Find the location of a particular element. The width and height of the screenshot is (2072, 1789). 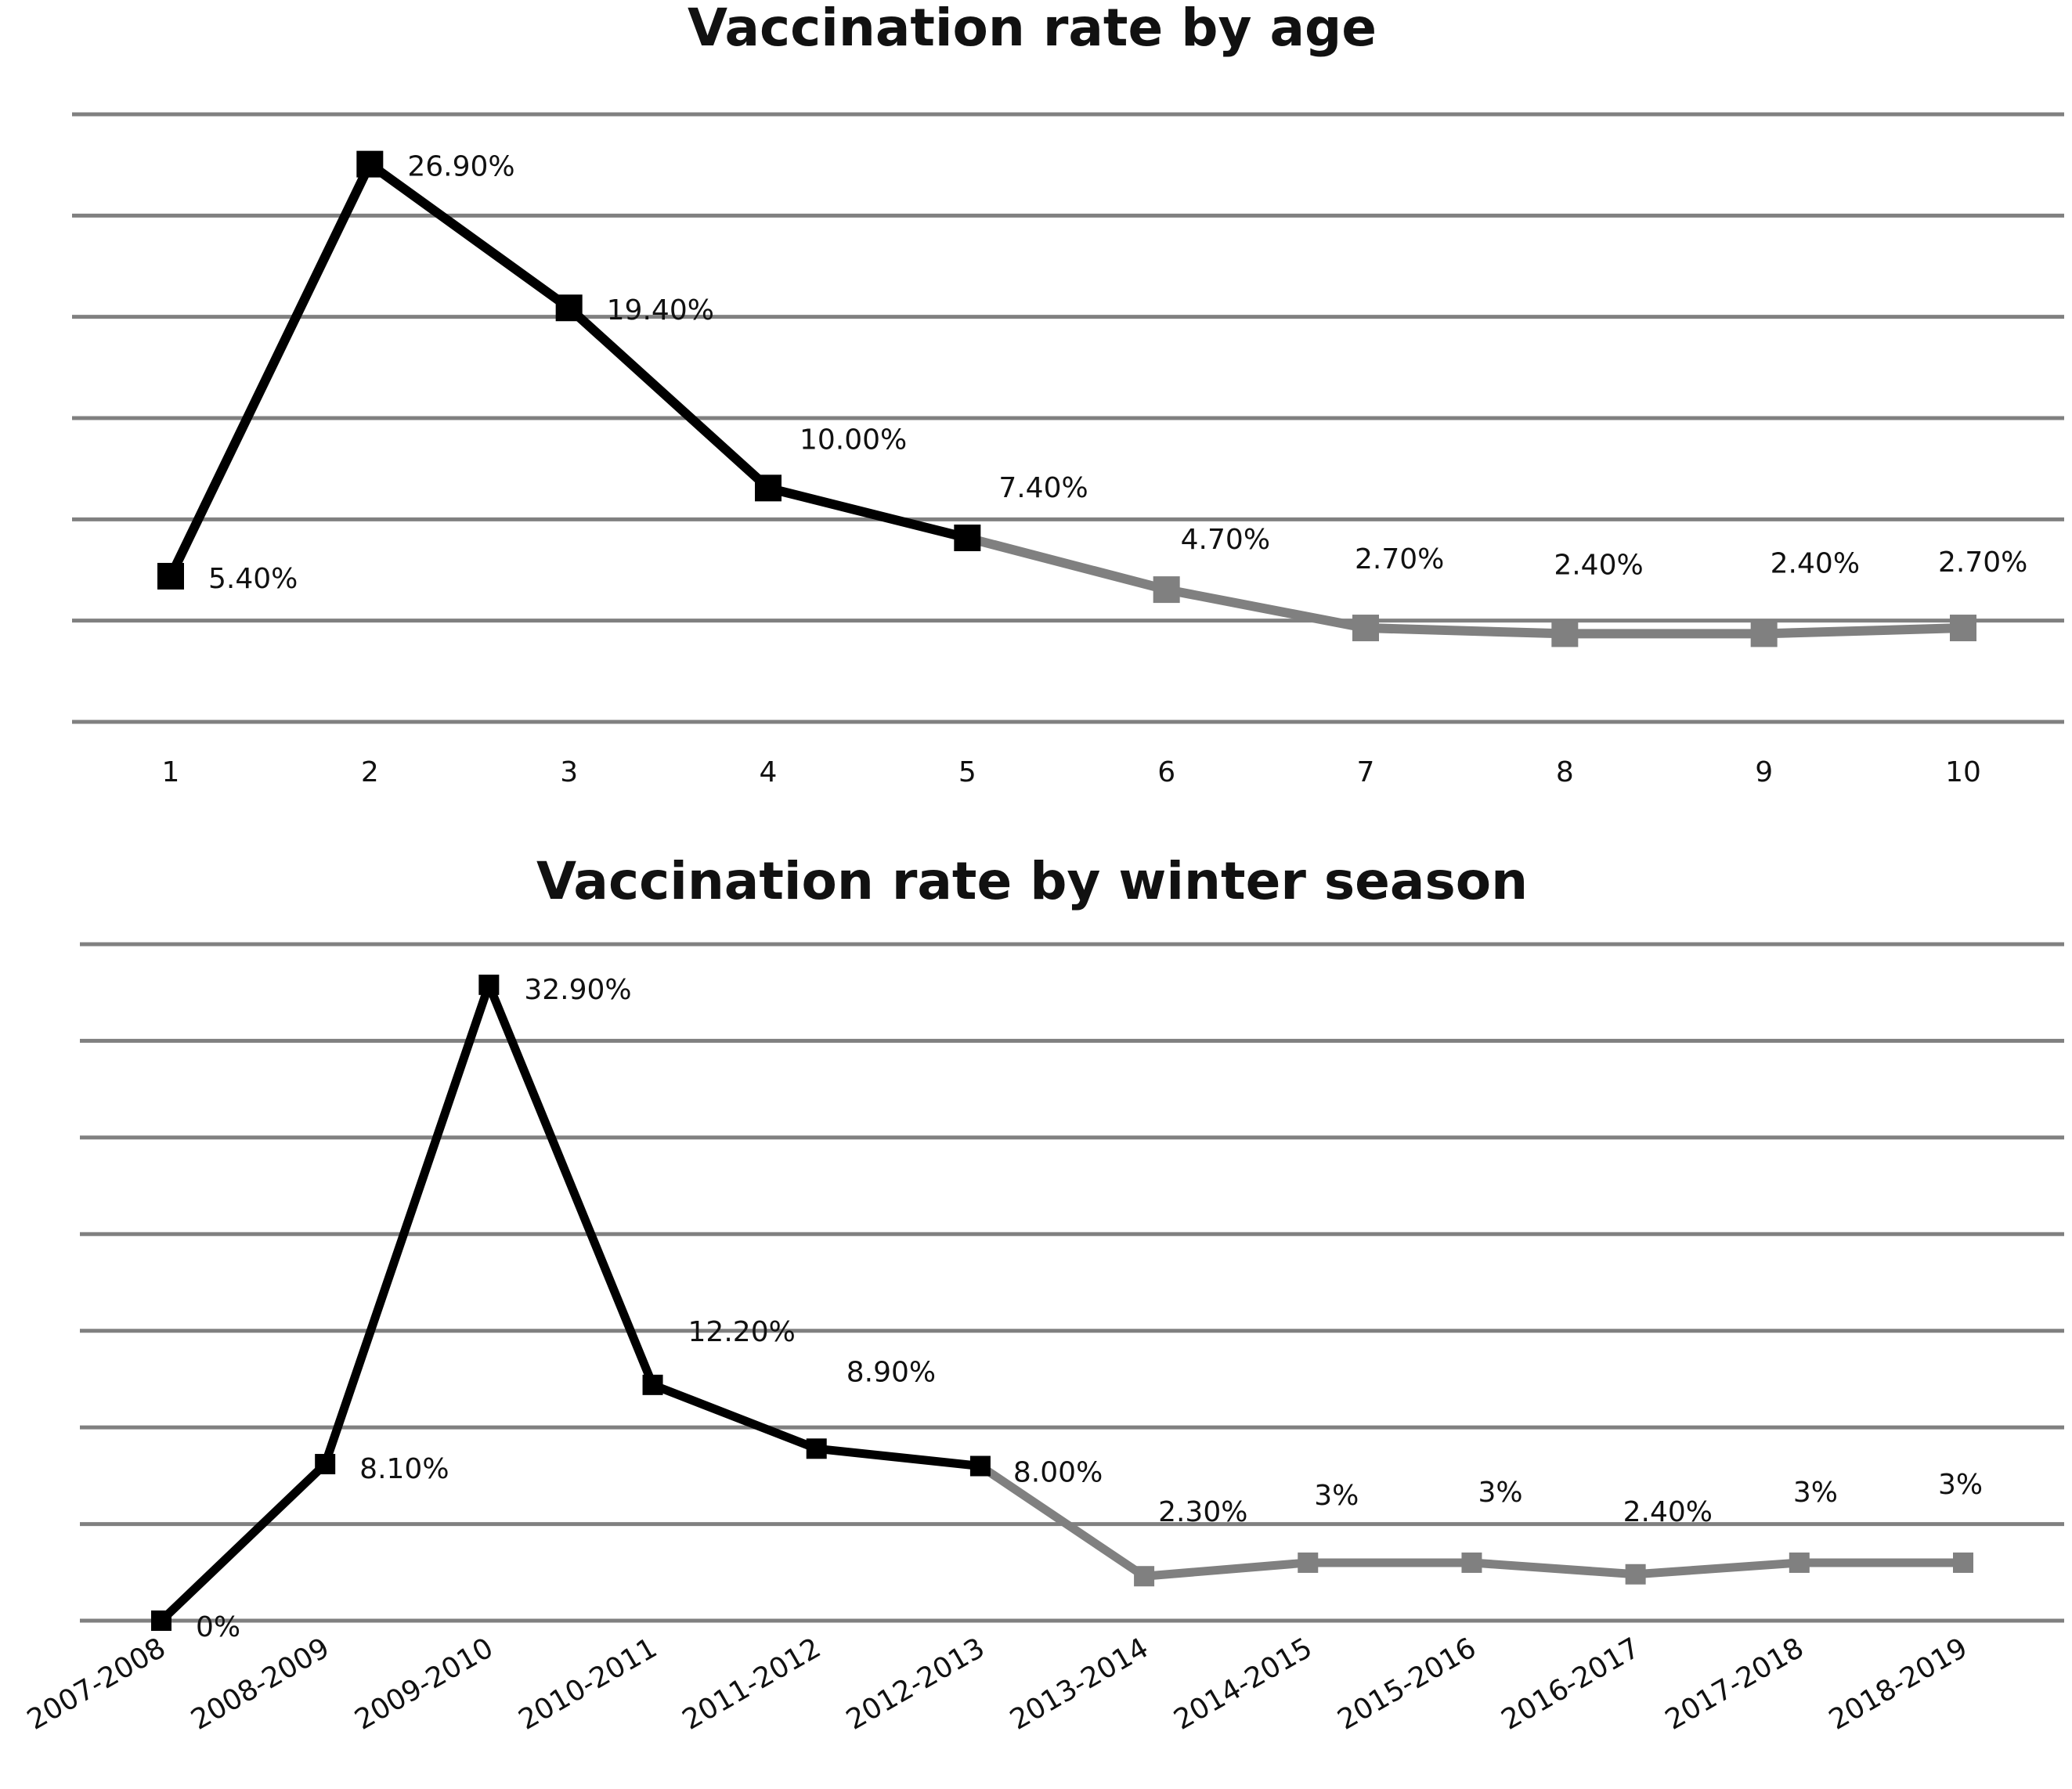

age-tick-label: 6 is located at coordinates (1166, 772).